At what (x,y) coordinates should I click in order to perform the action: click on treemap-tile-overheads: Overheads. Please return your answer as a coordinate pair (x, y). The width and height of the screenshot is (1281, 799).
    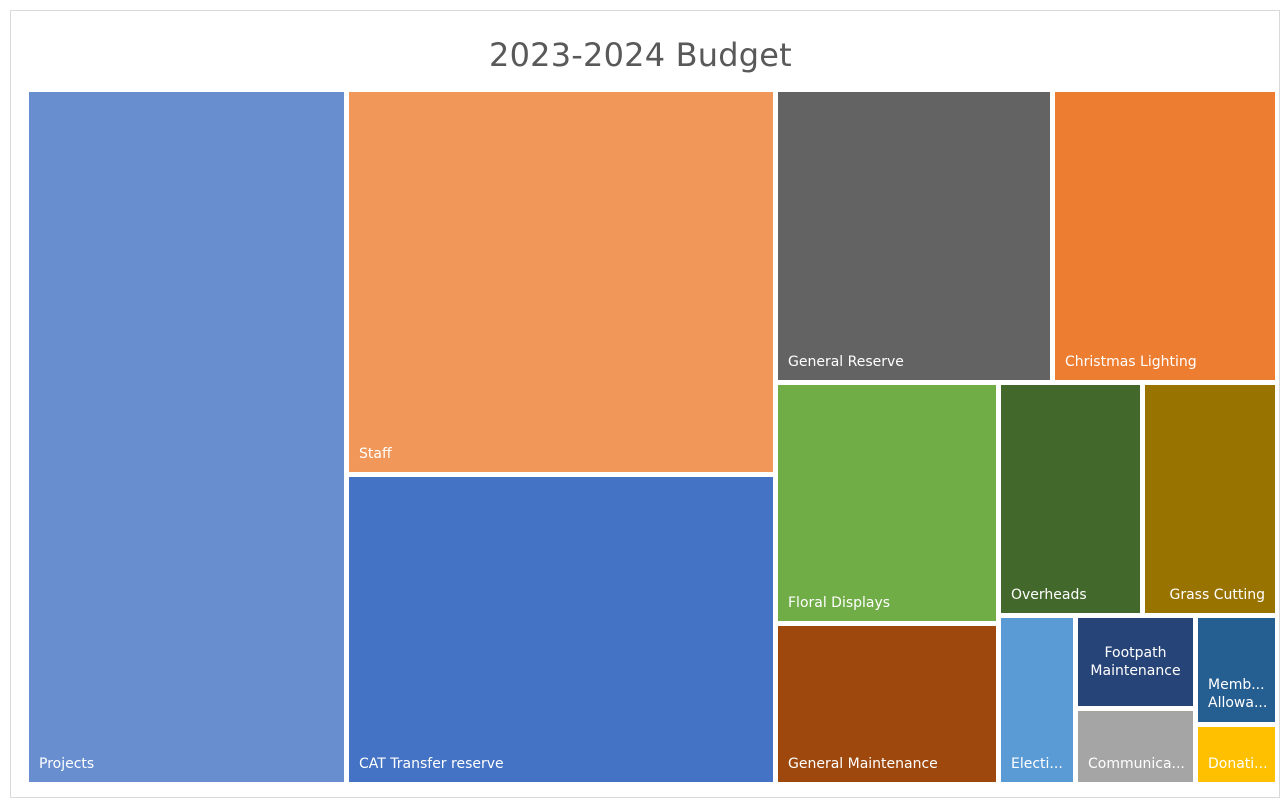
    Looking at the image, I should click on (1070, 499).